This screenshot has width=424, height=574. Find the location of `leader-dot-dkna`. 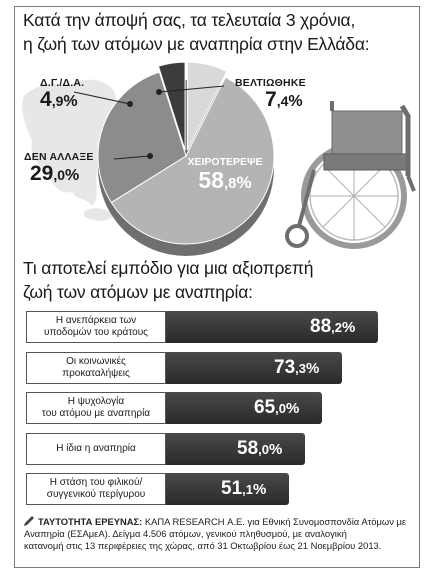

leader-dot-dkna is located at coordinates (130, 104).